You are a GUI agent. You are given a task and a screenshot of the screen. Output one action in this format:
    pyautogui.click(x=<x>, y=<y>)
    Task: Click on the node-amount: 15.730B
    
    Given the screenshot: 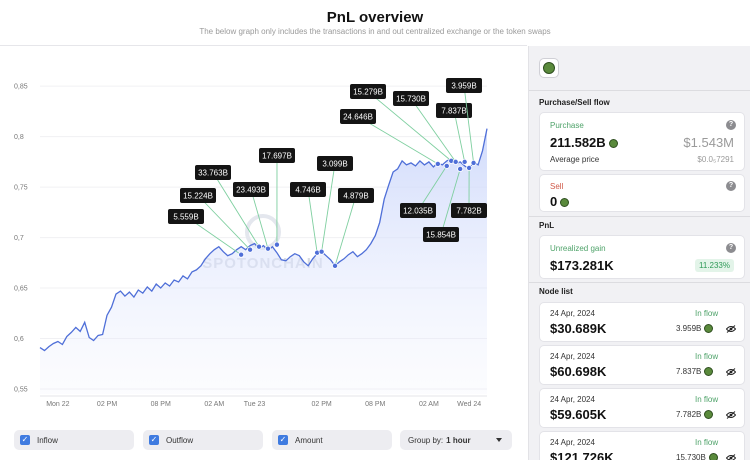 What is the action you would take?
    pyautogui.click(x=697, y=456)
    